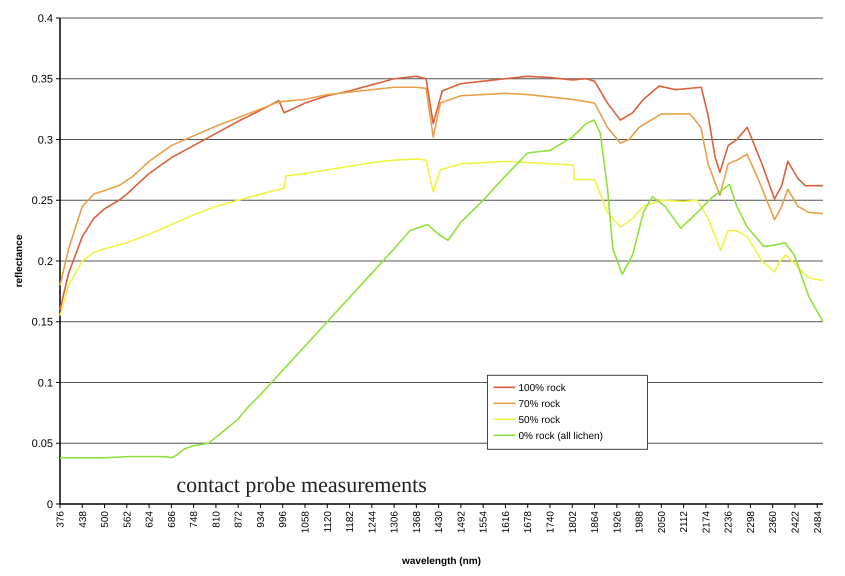 This screenshot has height=576, width=845. What do you see at coordinates (796, 522) in the screenshot?
I see `x-tick-label: 2422` at bounding box center [796, 522].